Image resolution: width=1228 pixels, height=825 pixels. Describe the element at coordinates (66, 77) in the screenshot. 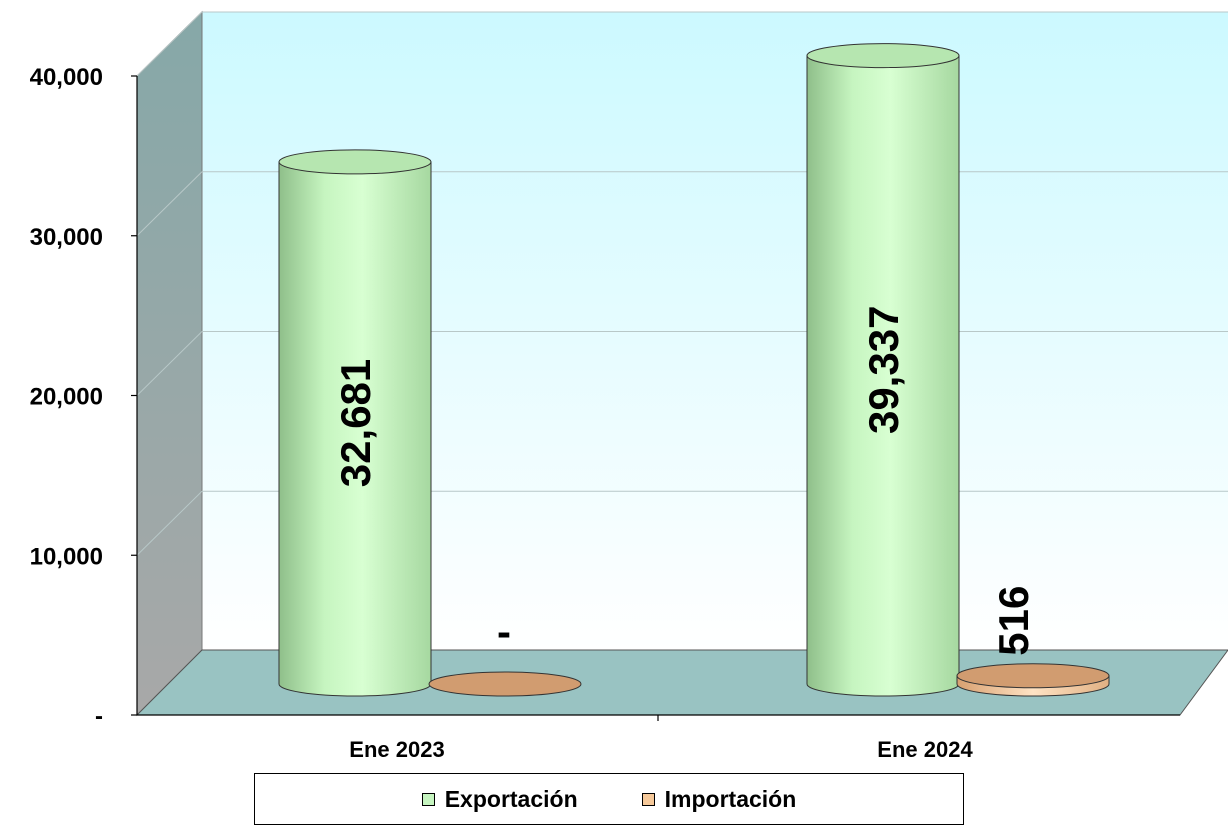

I see `y-tick-label: 40,000` at that location.